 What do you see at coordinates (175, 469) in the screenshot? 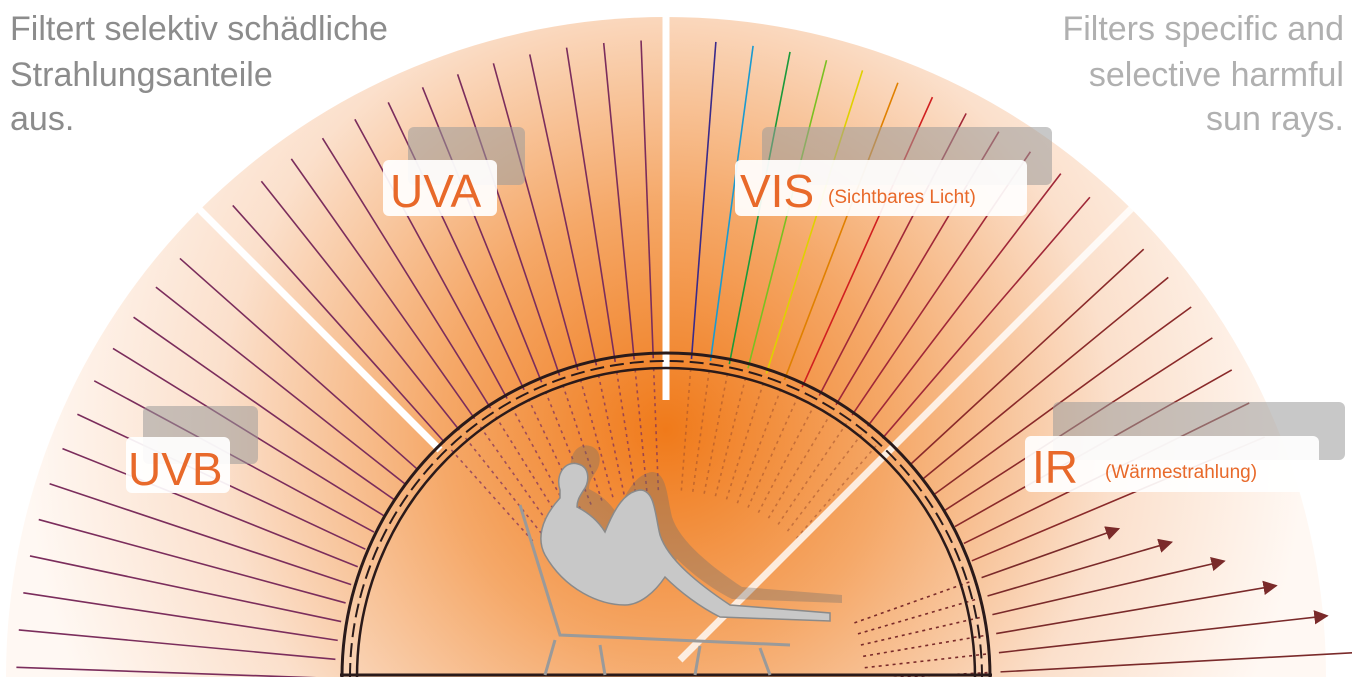
I see `label-uvb: UVB` at bounding box center [175, 469].